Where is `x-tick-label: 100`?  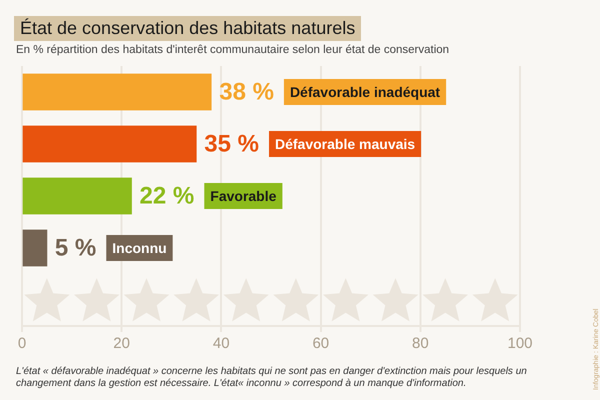
x-tick-label: 100 is located at coordinates (520, 343).